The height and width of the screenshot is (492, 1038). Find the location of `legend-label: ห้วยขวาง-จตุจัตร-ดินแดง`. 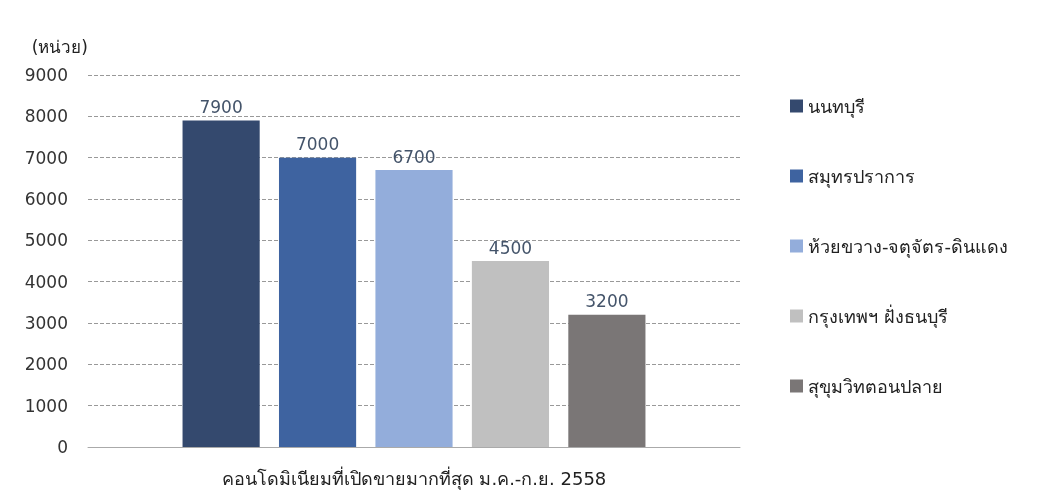

legend-label: ห้วยขวาง-จตุจัตร-ดินแดง is located at coordinates (908, 246).